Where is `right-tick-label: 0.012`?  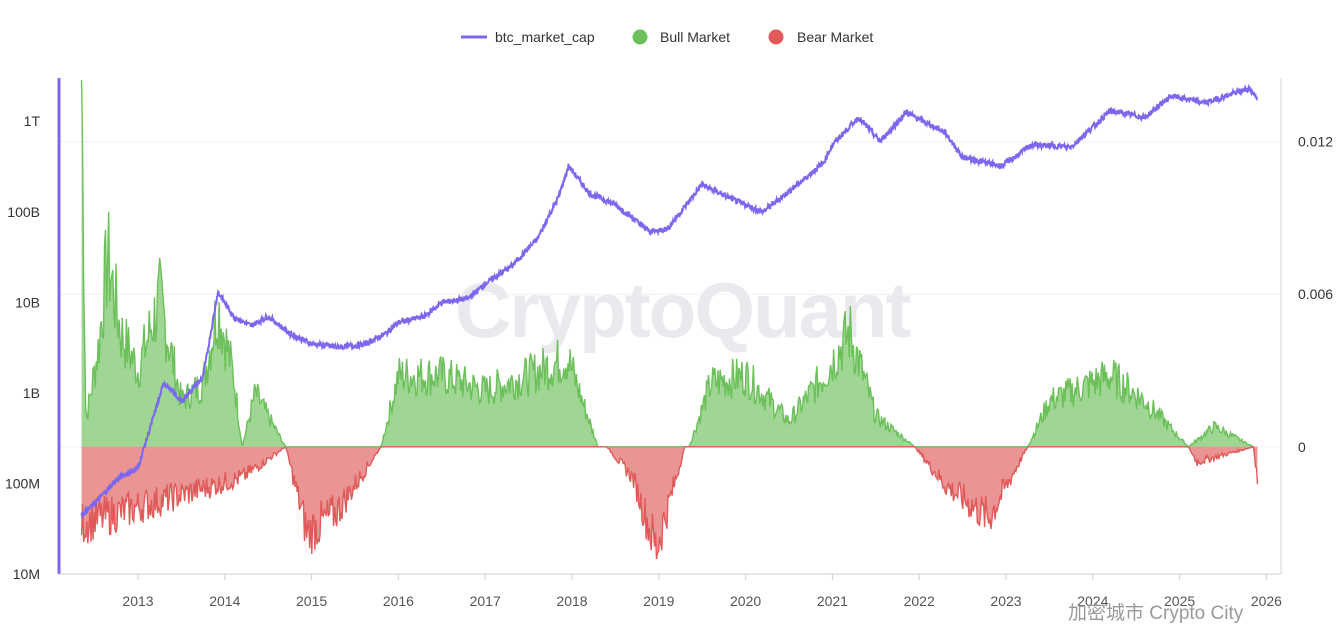 right-tick-label: 0.012 is located at coordinates (1315, 142).